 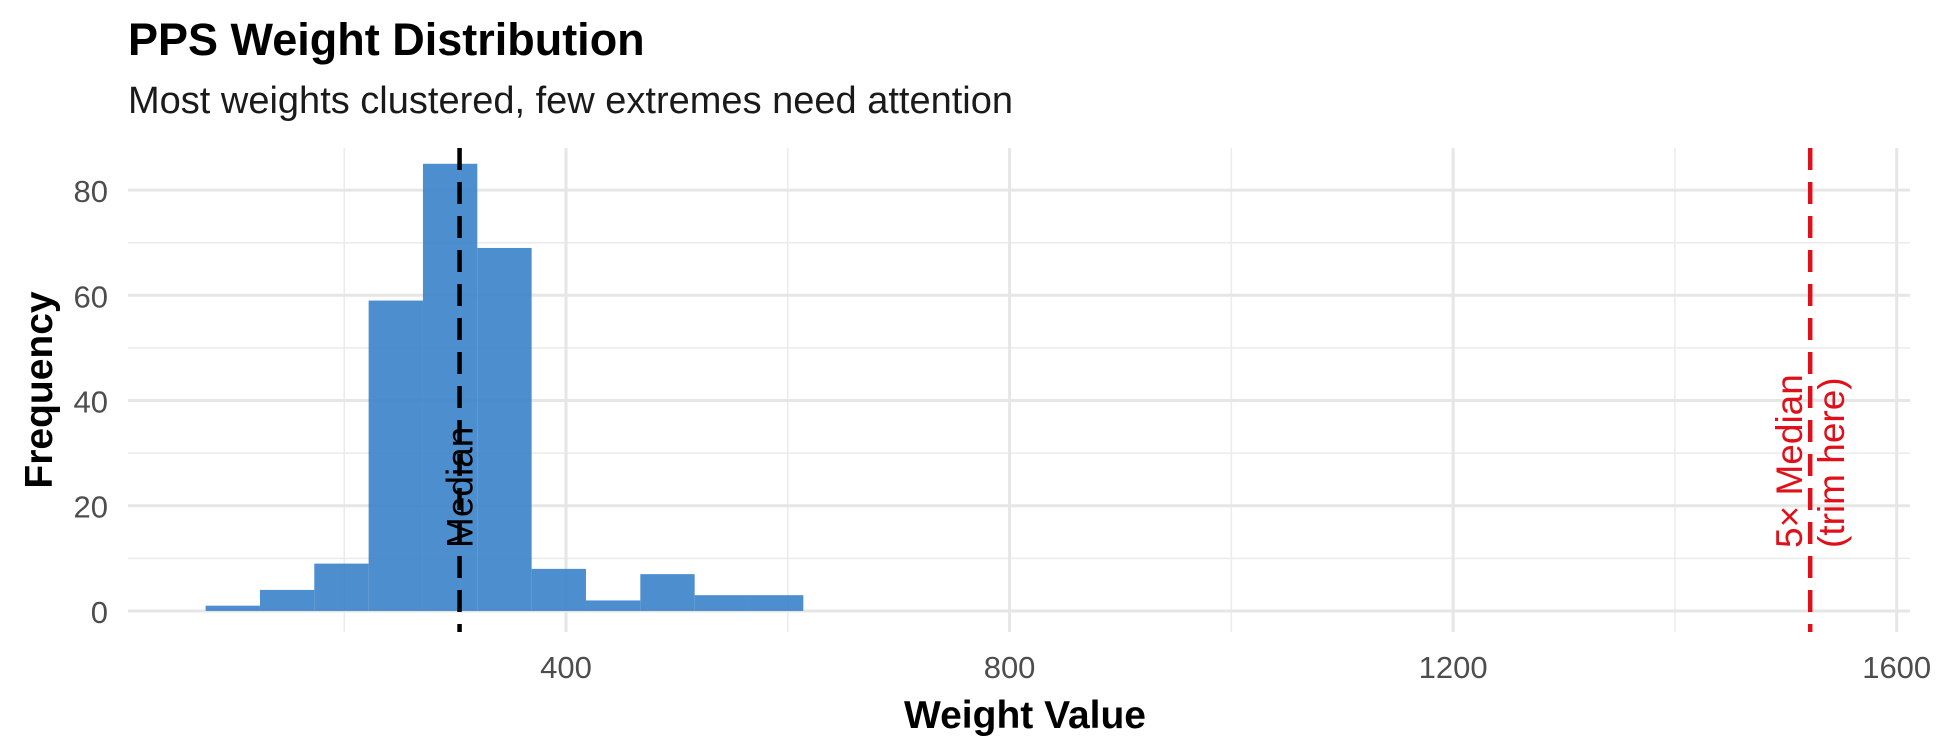 I want to click on y-axis-label: Frequency, so click(x=39, y=390).